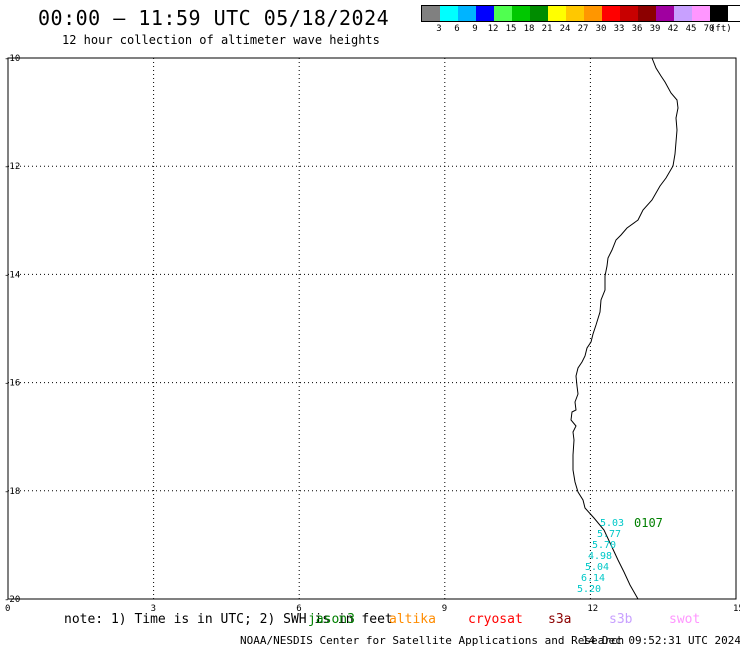 The height and width of the screenshot is (650, 740). What do you see at coordinates (493, 29) in the screenshot?
I see `legend-tick-label: 12` at bounding box center [493, 29].